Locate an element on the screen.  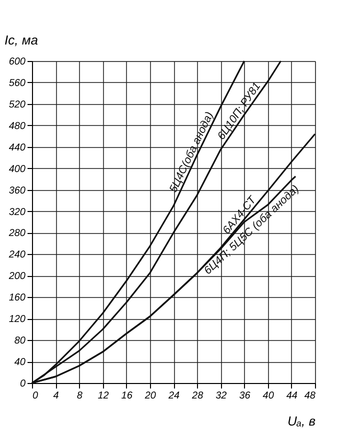
x-tick-label: 20 is located at coordinates (150, 396).